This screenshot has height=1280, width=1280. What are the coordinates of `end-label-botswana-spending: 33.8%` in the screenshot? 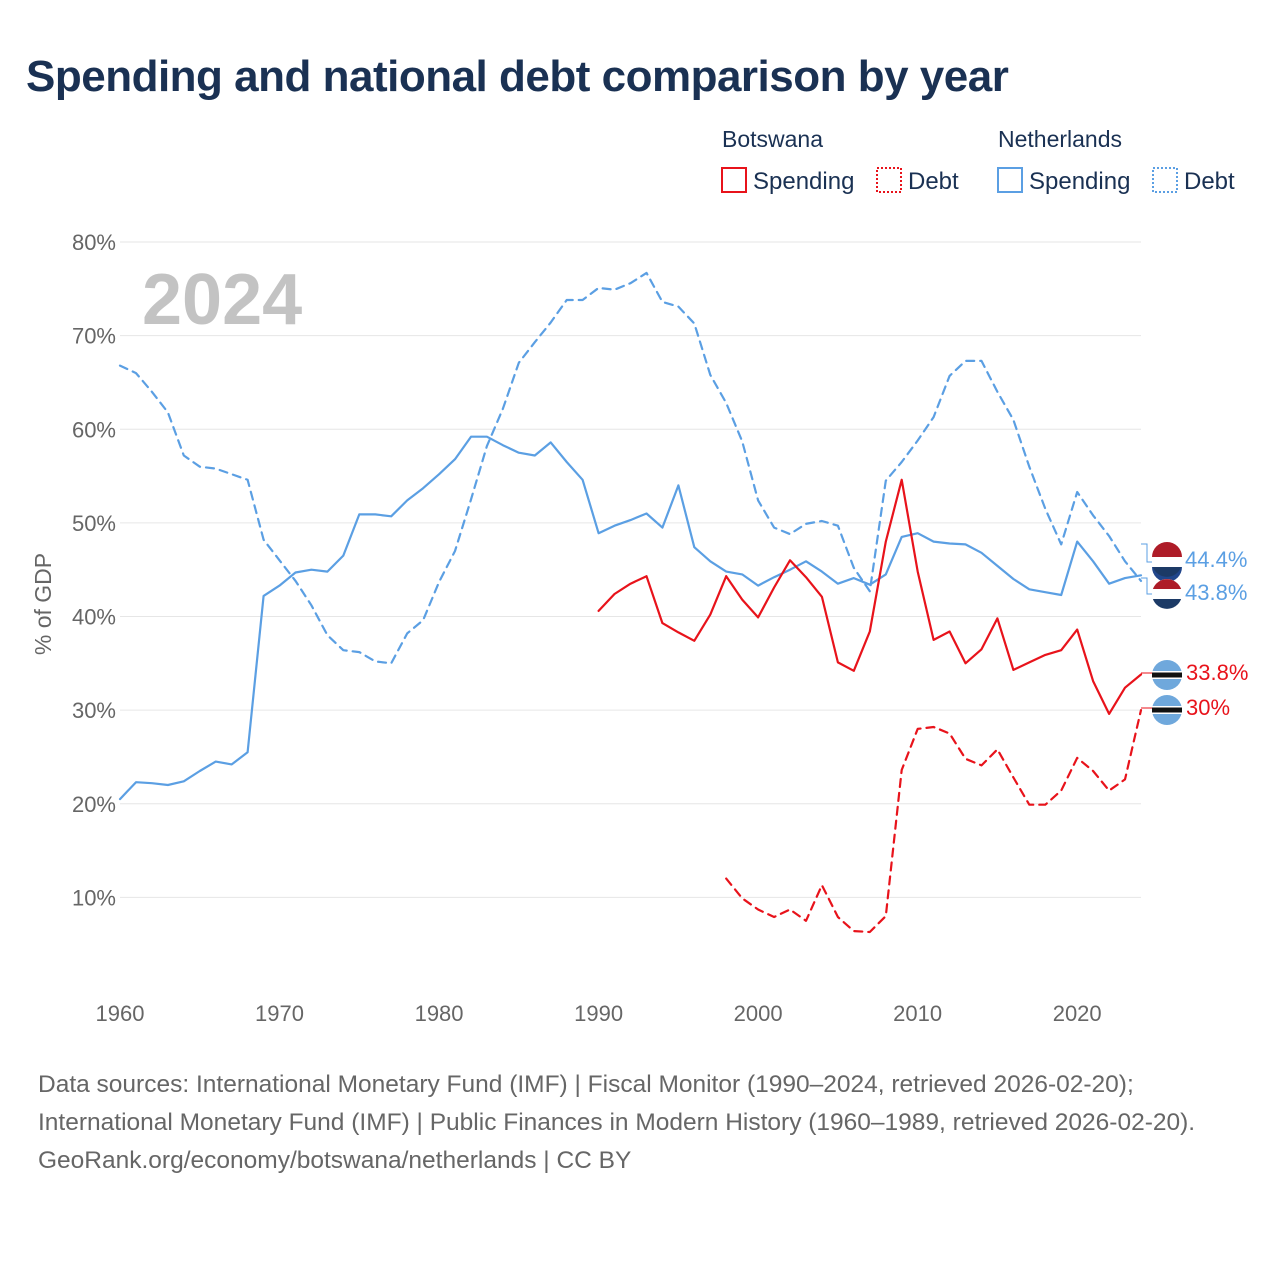 It's located at (1217, 672).